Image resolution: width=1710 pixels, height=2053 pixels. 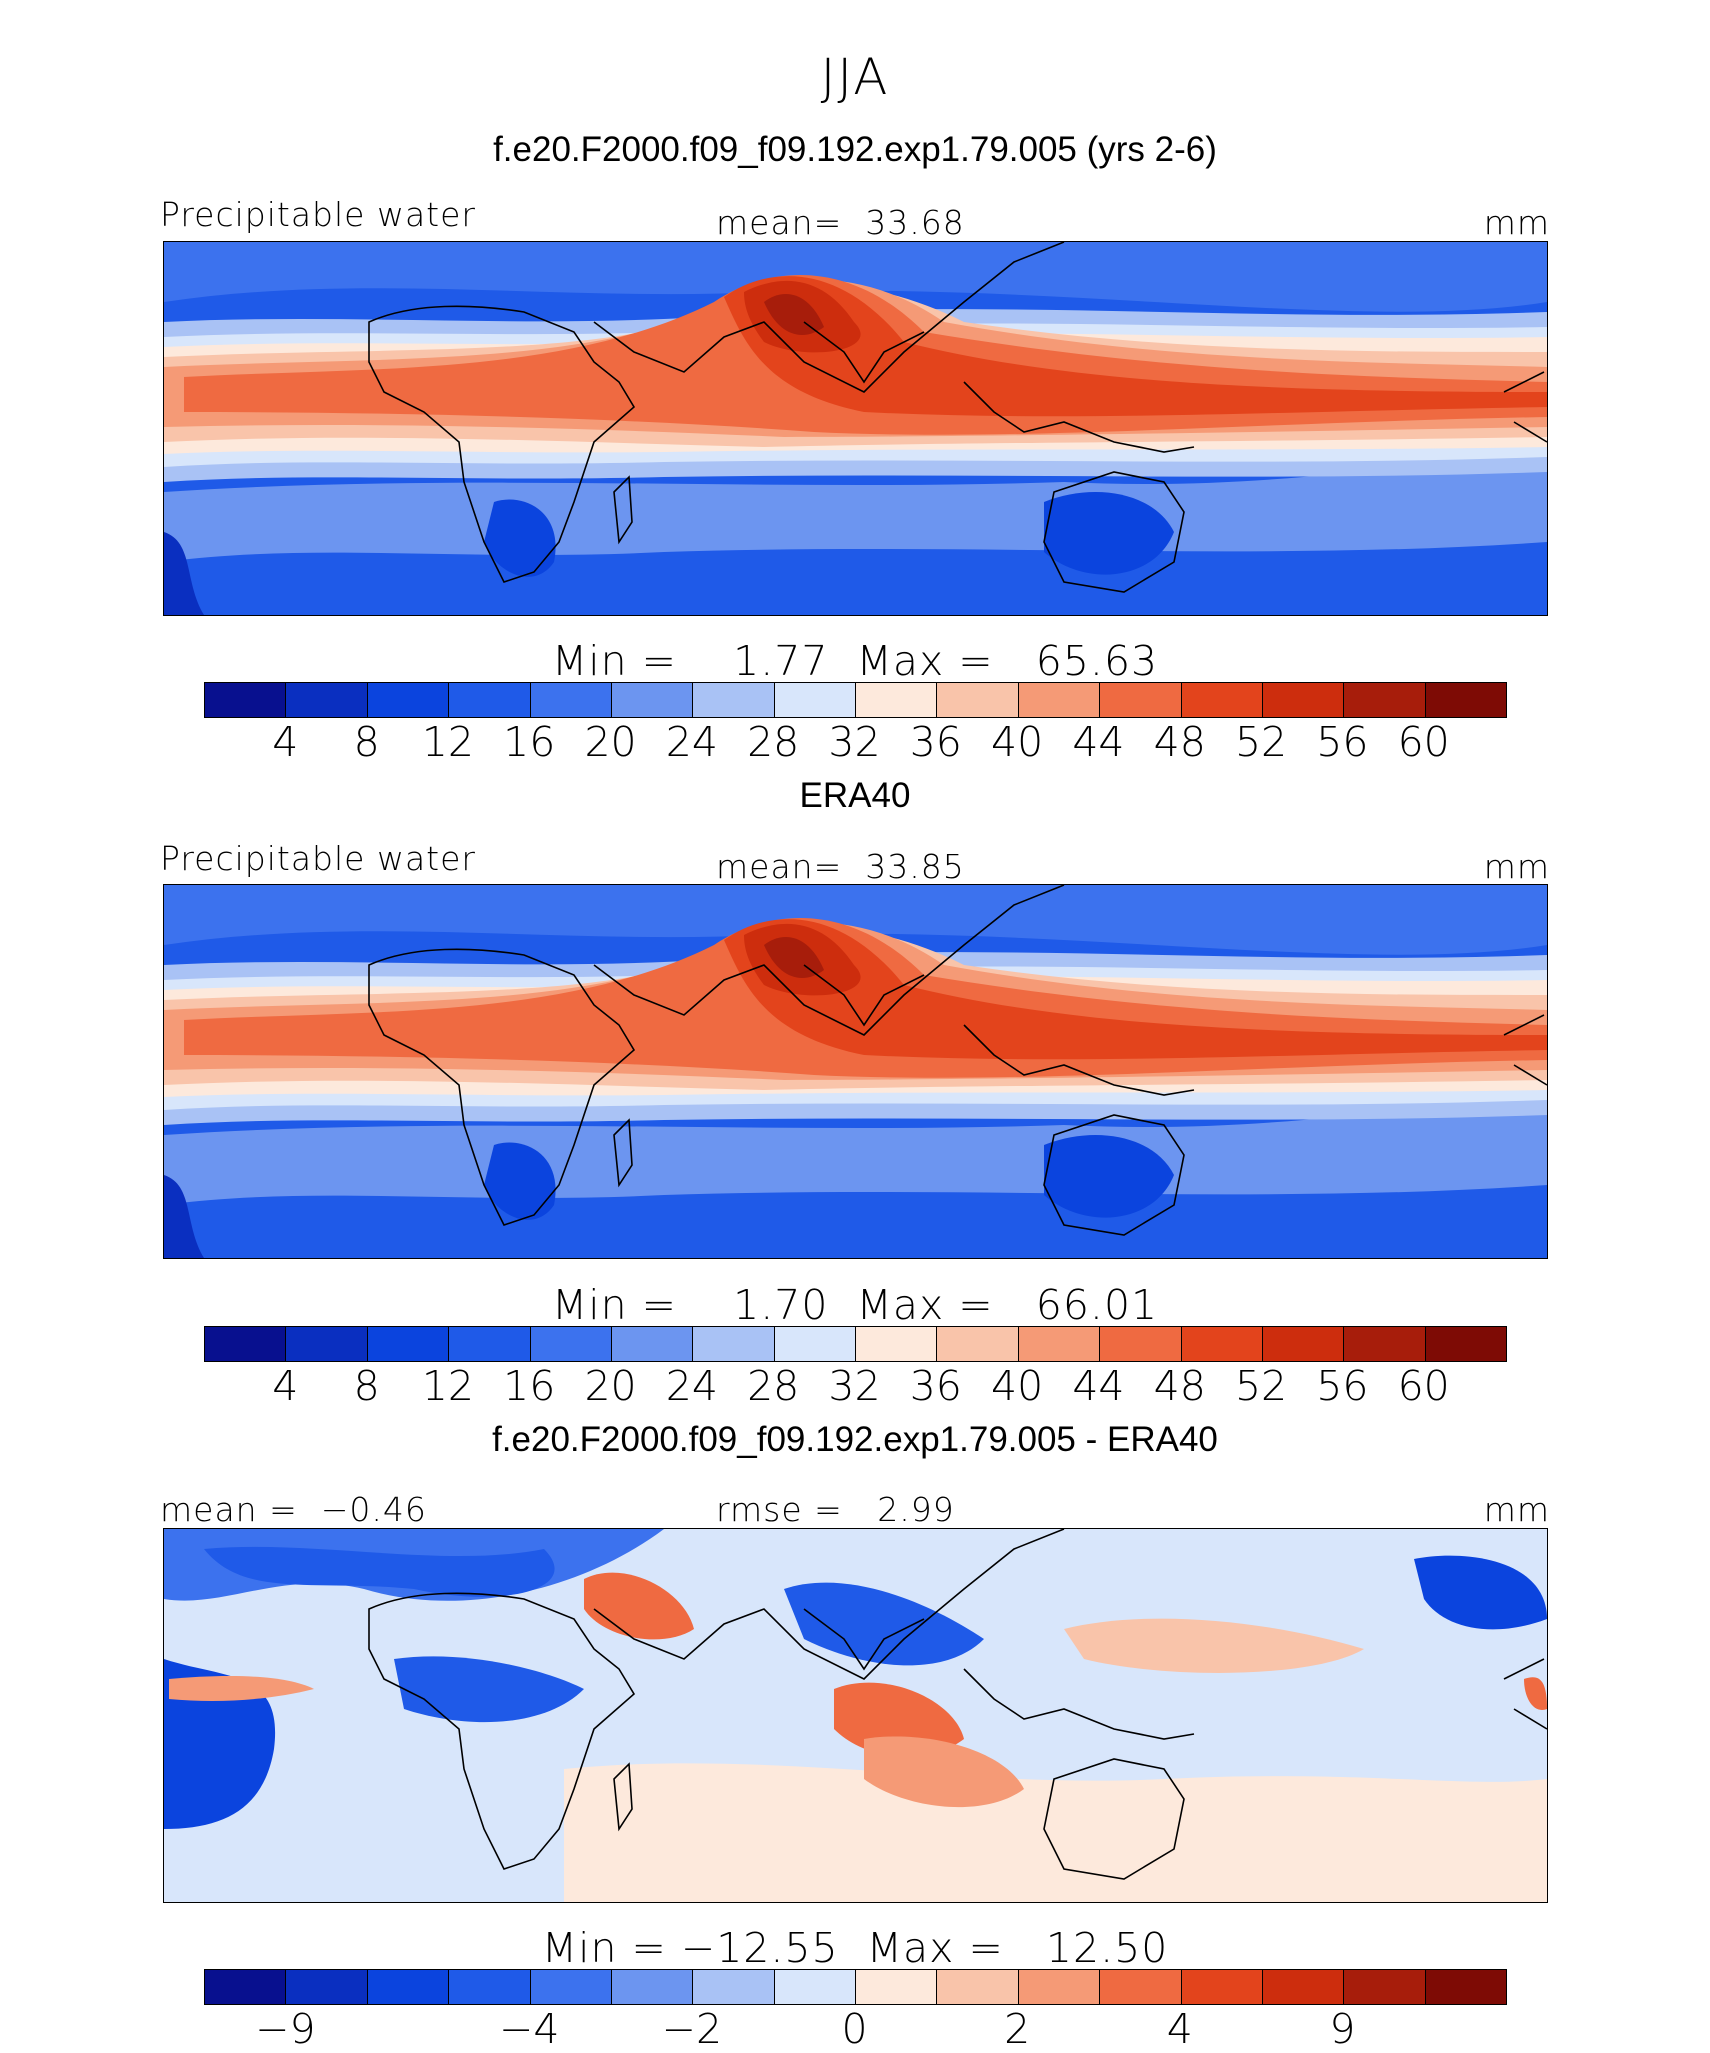 What do you see at coordinates (855, 1305) in the screenshot?
I see `panel-2-minmax: Min = 1.70 Max = 66.01` at bounding box center [855, 1305].